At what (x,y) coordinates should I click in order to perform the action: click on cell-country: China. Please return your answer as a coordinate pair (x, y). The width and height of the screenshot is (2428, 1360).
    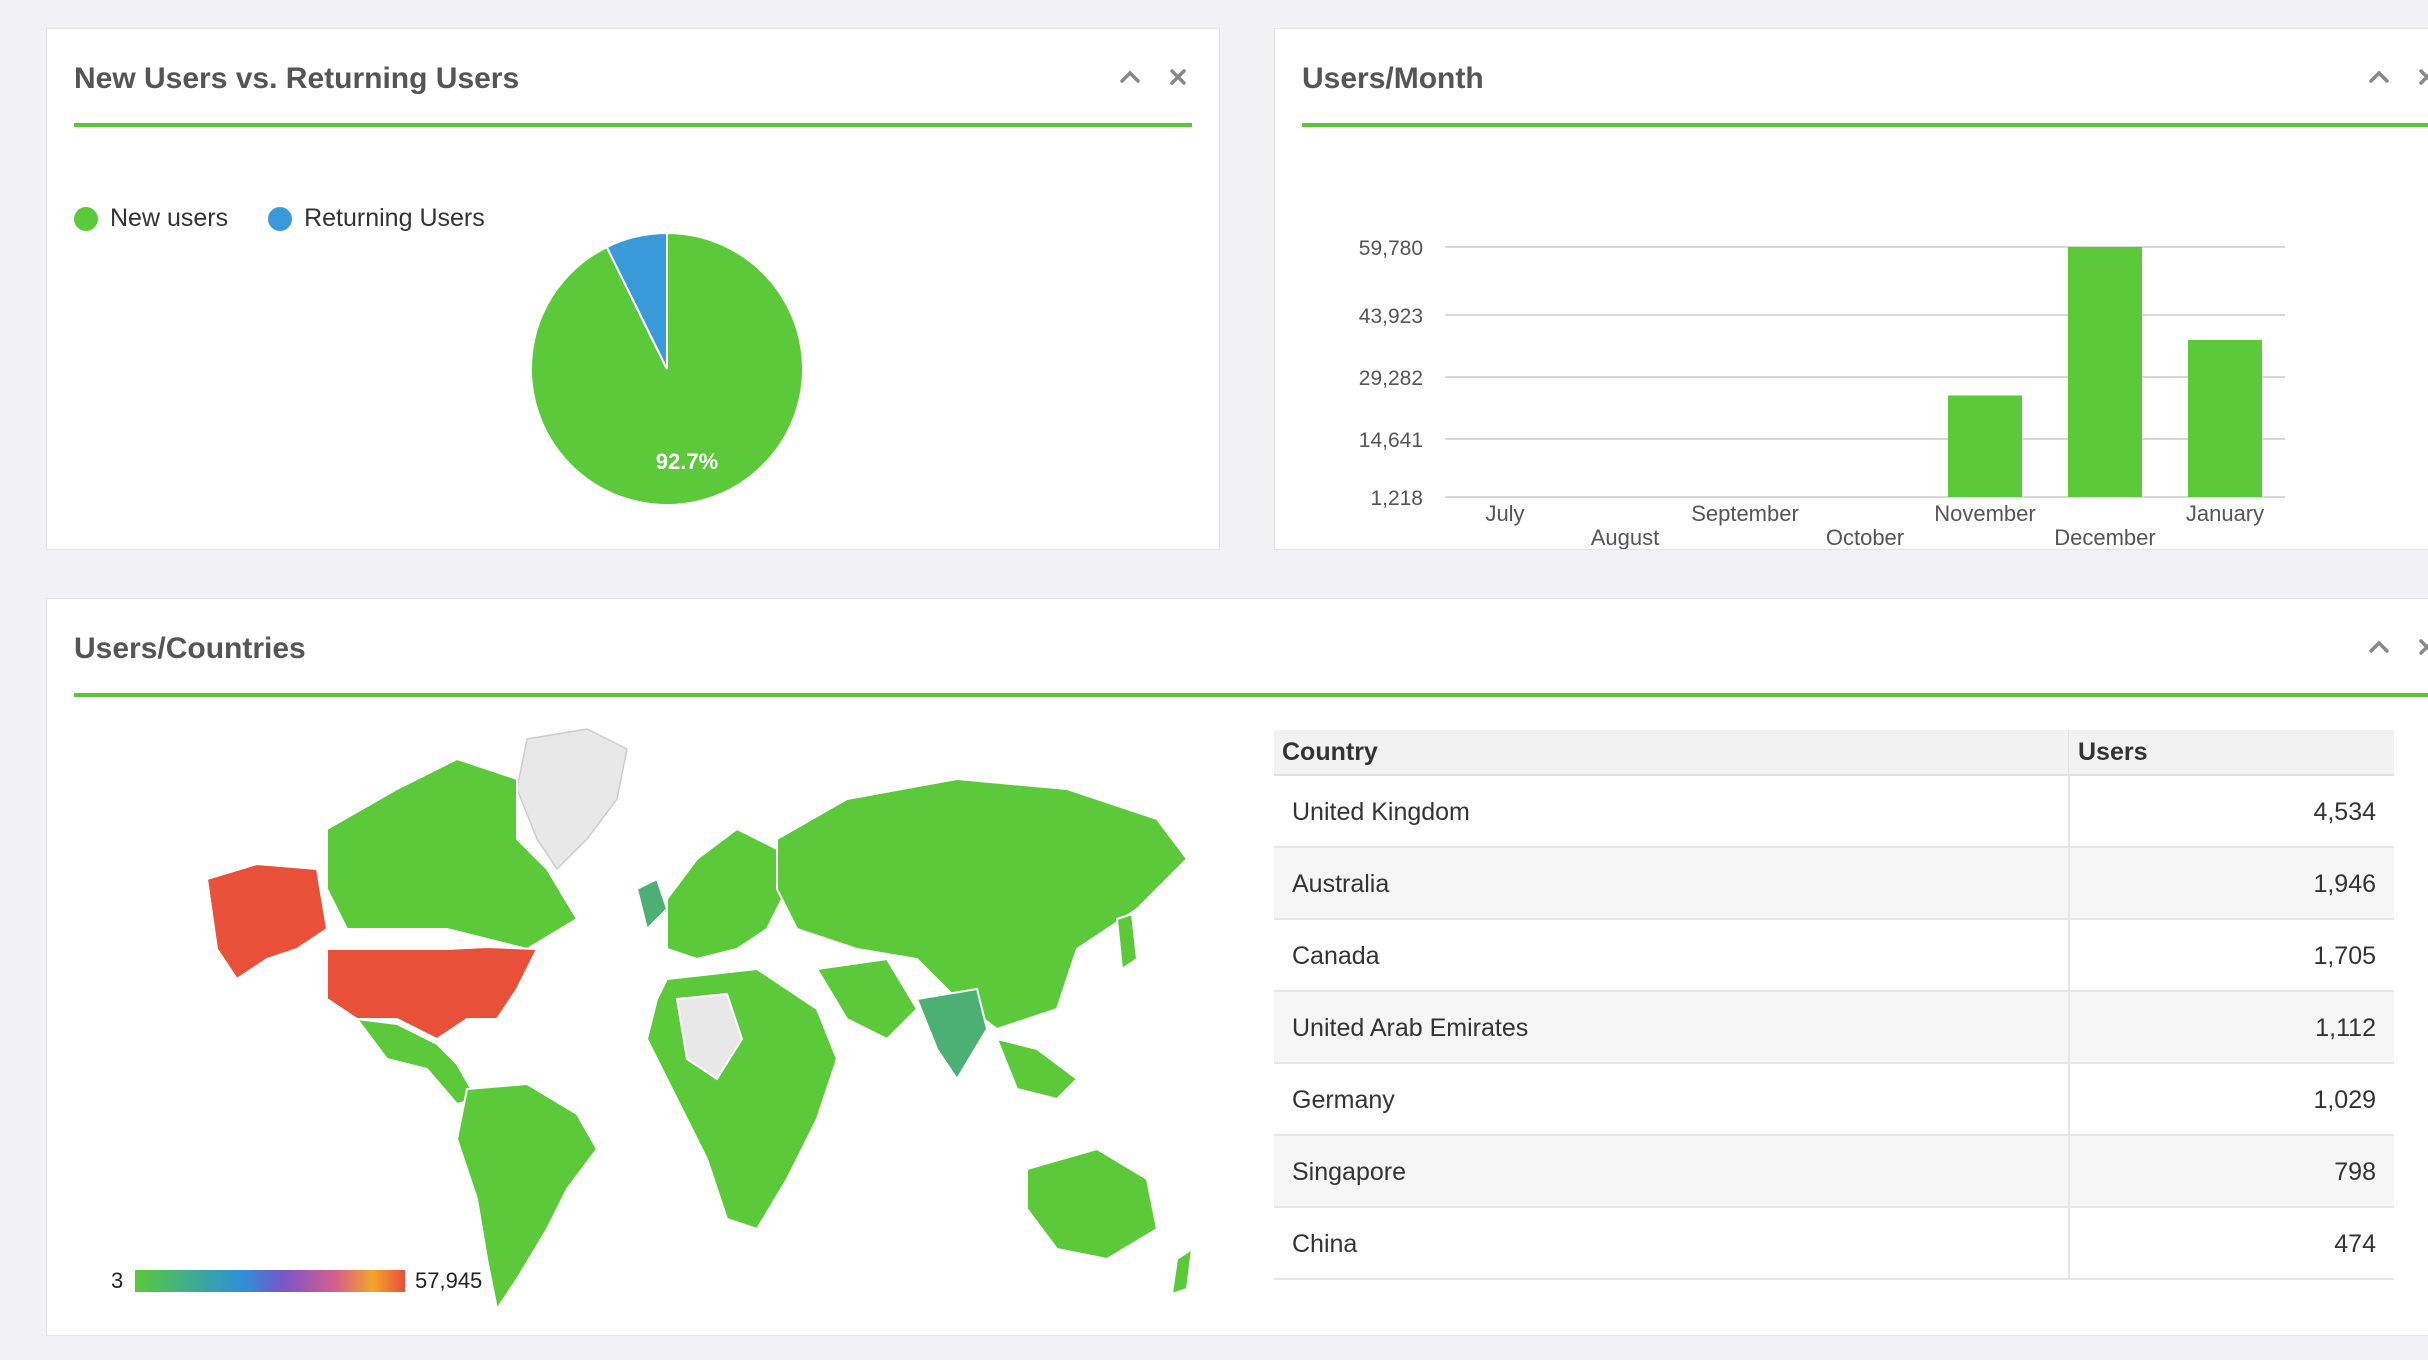
    Looking at the image, I should click on (1325, 1244).